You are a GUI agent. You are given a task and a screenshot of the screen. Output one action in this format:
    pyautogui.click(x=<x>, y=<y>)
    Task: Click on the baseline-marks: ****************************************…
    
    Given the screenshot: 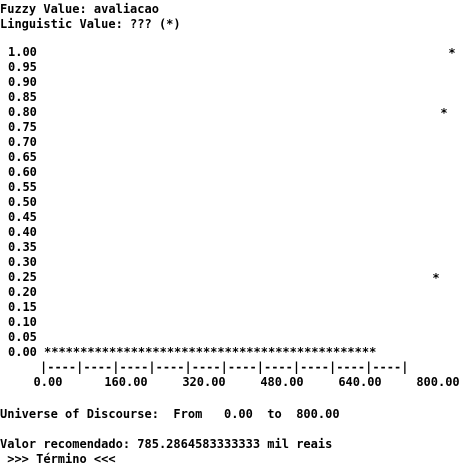 What is the action you would take?
    pyautogui.click(x=210, y=352)
    